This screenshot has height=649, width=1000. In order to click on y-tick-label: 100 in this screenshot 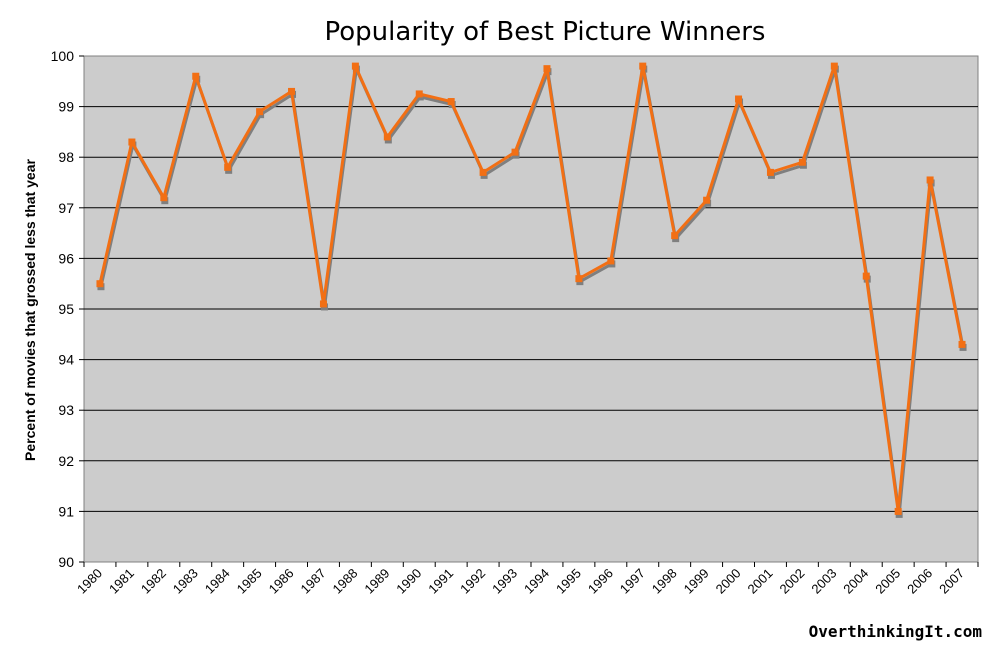, I will do `click(63, 56)`.